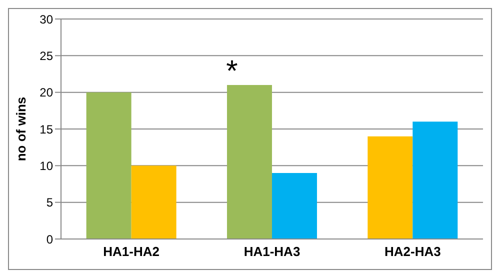 The height and width of the screenshot is (278, 500). What do you see at coordinates (47, 129) in the screenshot?
I see `y-tick-label: 15` at bounding box center [47, 129].